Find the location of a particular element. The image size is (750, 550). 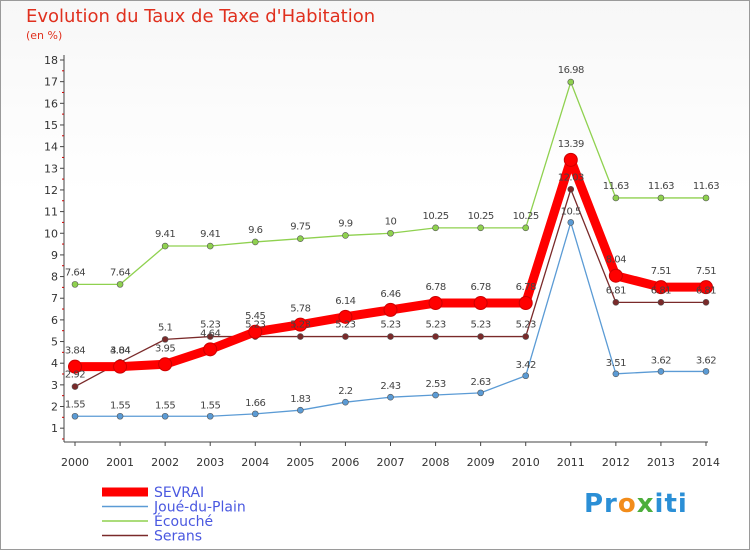

x-tick-label: 2003 is located at coordinates (210, 462).